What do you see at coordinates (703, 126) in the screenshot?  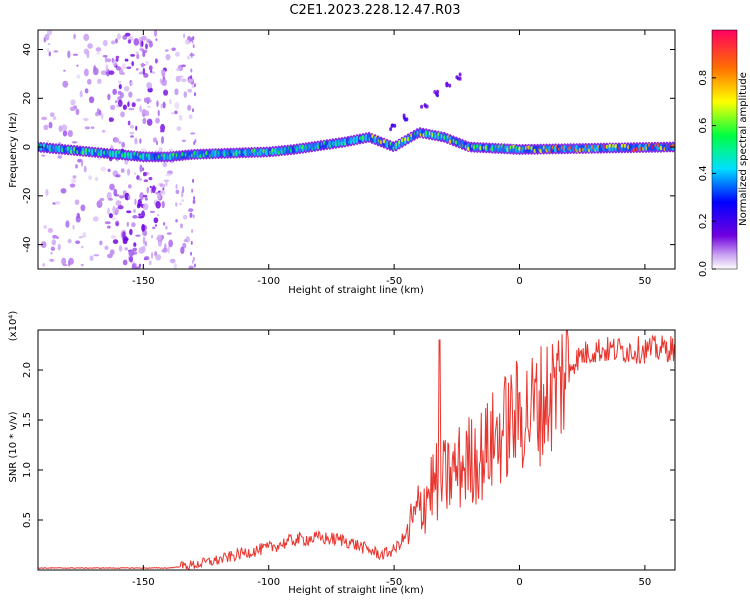 I see `colorbar-tick-label: 0.6` at bounding box center [703, 126].